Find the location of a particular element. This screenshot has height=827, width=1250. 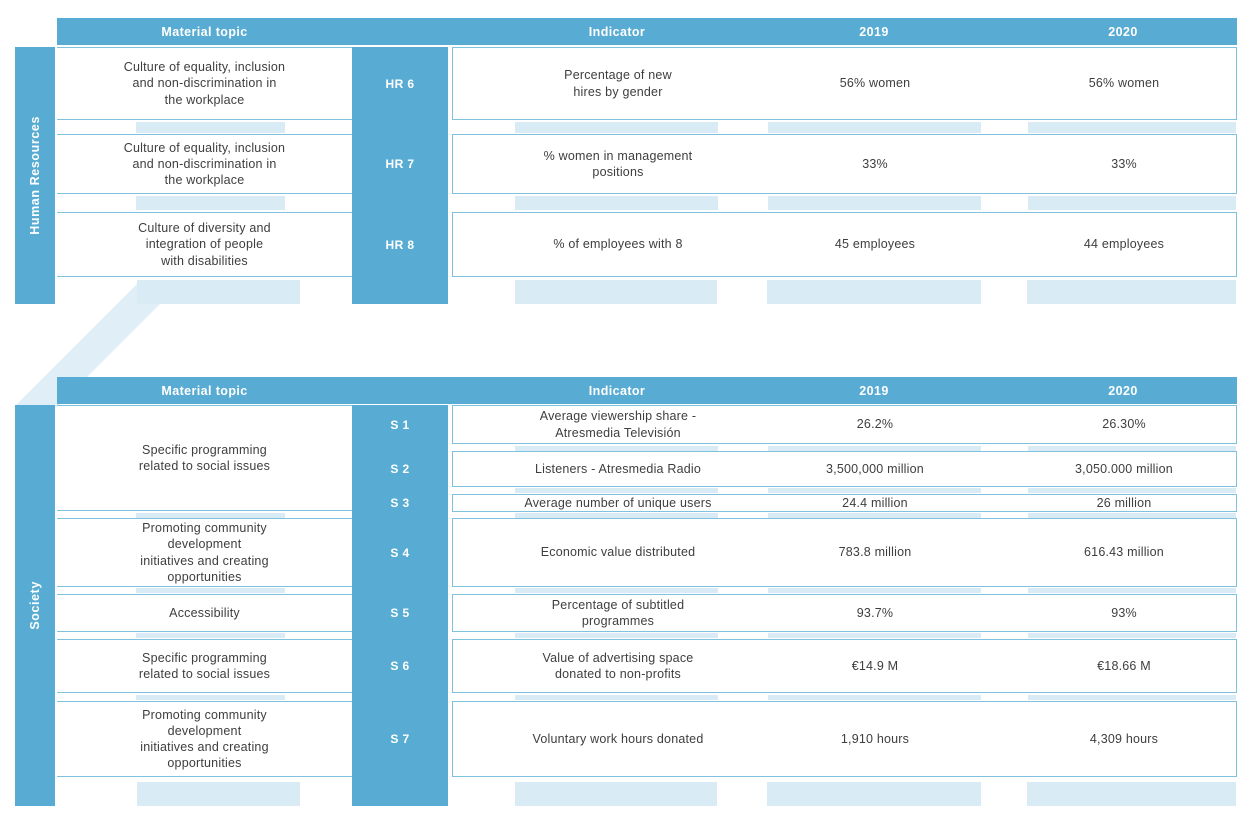

row-code: HR 6 is located at coordinates (400, 83).